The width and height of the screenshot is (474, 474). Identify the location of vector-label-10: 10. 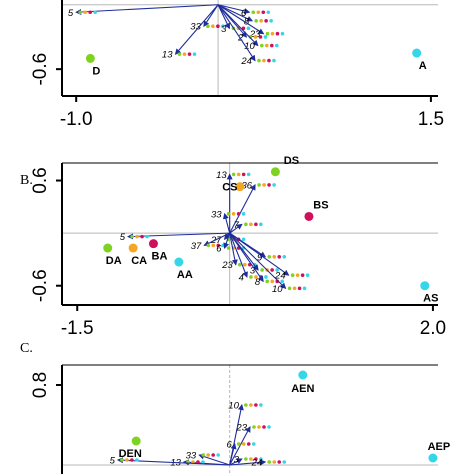
(277, 289).